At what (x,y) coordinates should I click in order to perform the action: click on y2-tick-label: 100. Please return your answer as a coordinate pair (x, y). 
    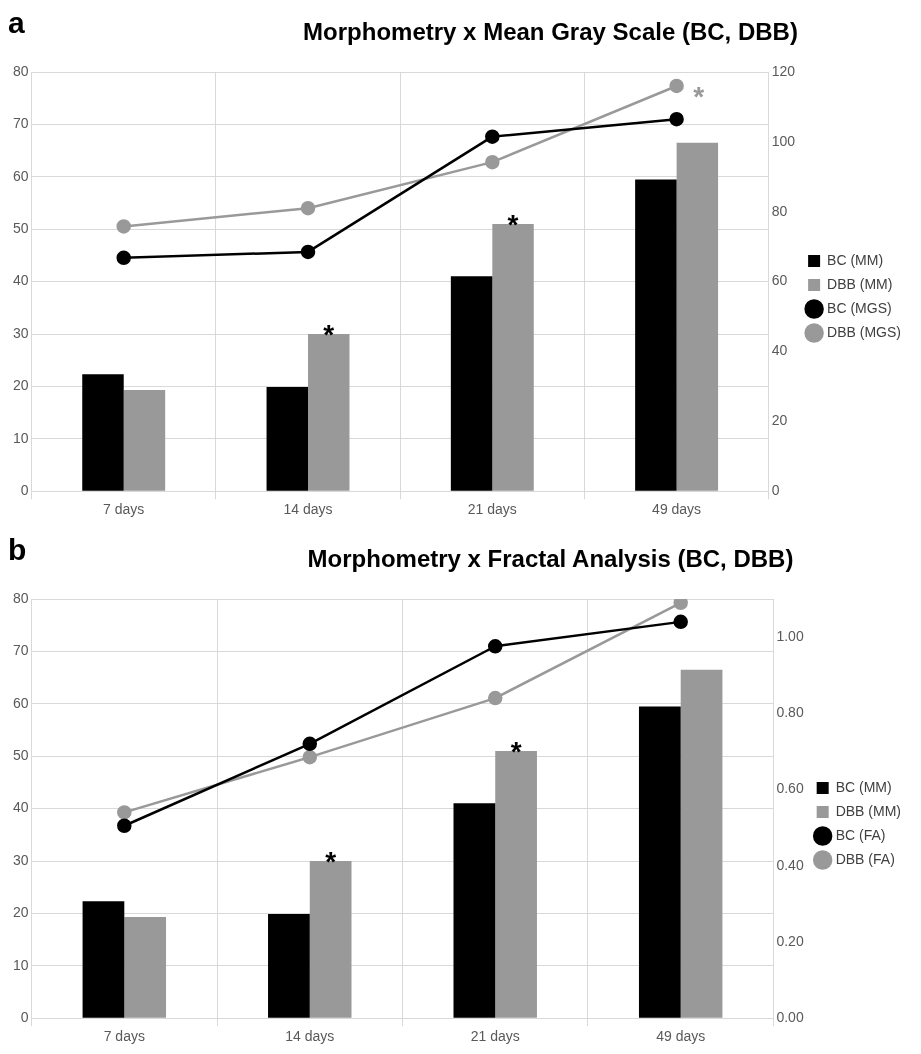
    Looking at the image, I should click on (783, 140).